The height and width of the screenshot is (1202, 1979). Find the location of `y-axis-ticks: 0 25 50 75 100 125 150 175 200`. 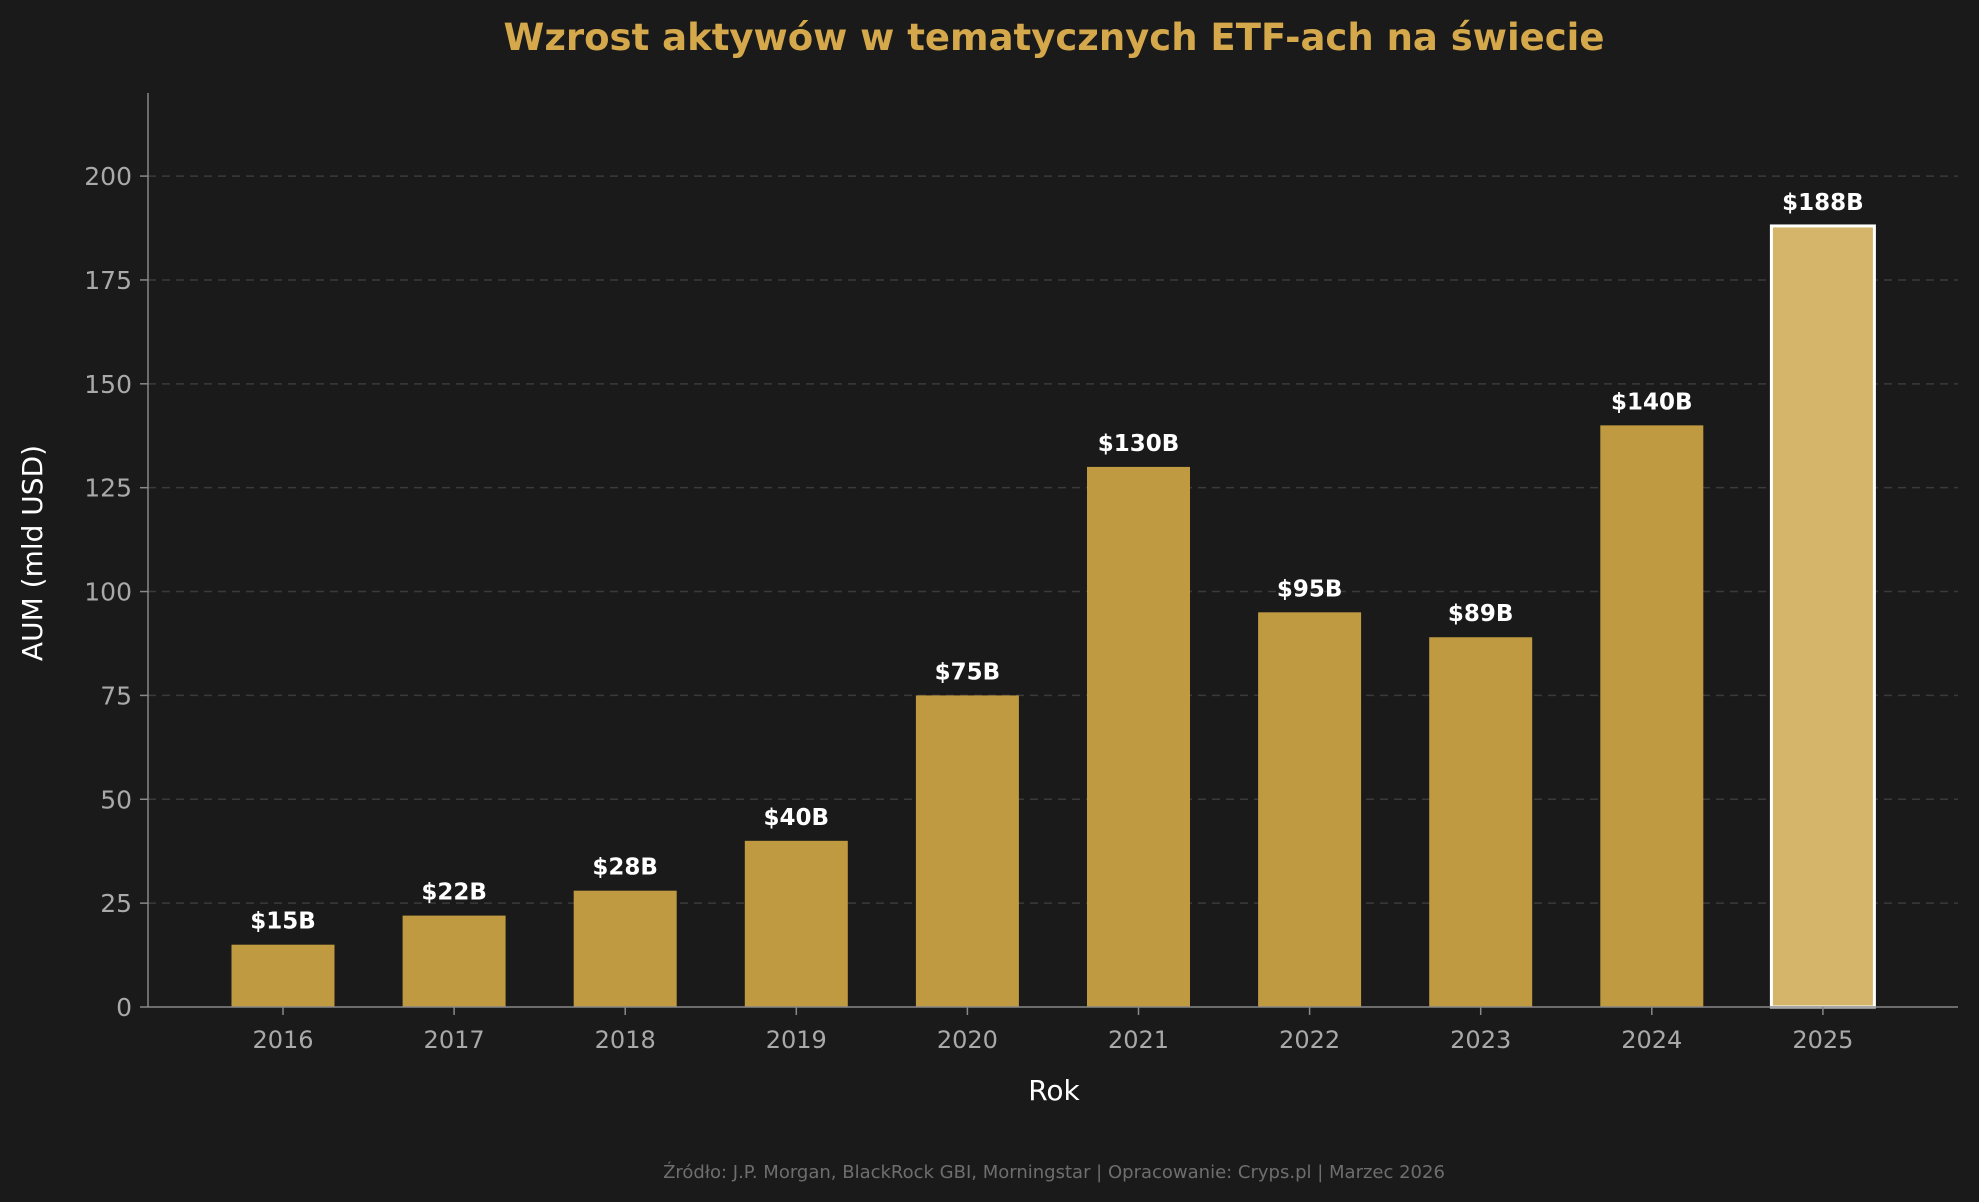

y-axis-ticks: 0 25 50 75 100 125 150 175 200 is located at coordinates (116, 592).